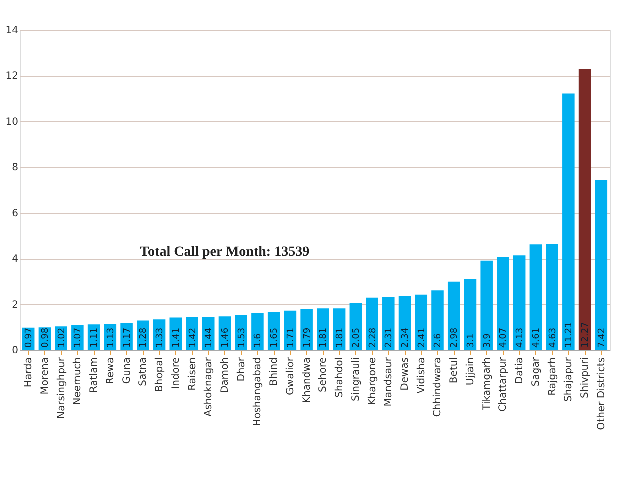 The width and height of the screenshot is (643, 479). Describe the element at coordinates (389, 381) in the screenshot. I see `x-tick-label: Mandsaur` at that location.